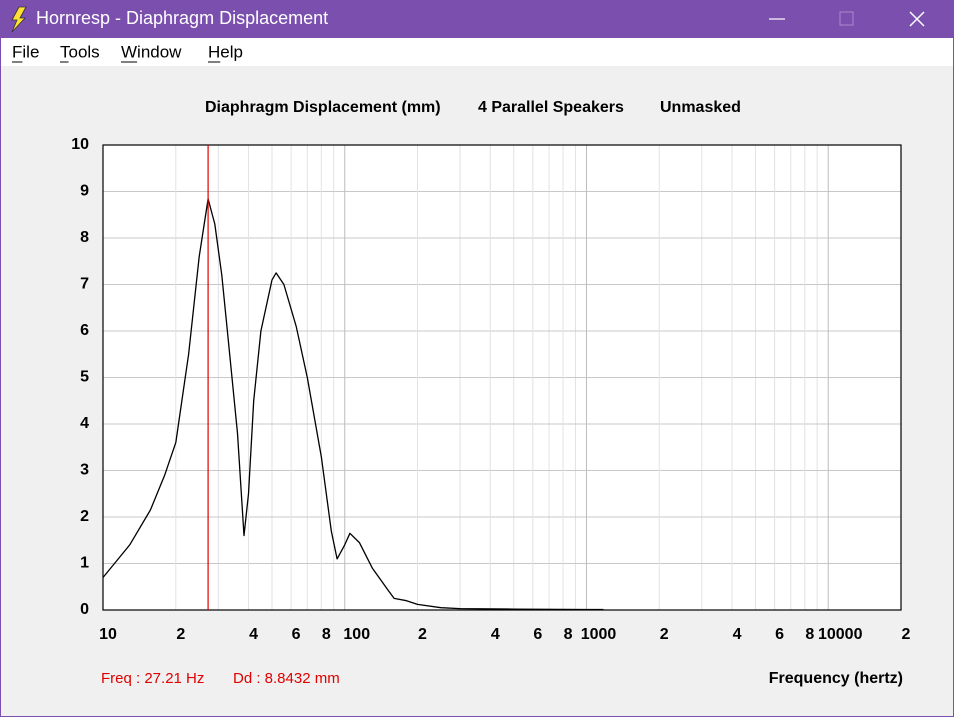 The height and width of the screenshot is (722, 954). Describe the element at coordinates (700, 107) in the screenshot. I see `chart-mode: Unmasked` at that location.